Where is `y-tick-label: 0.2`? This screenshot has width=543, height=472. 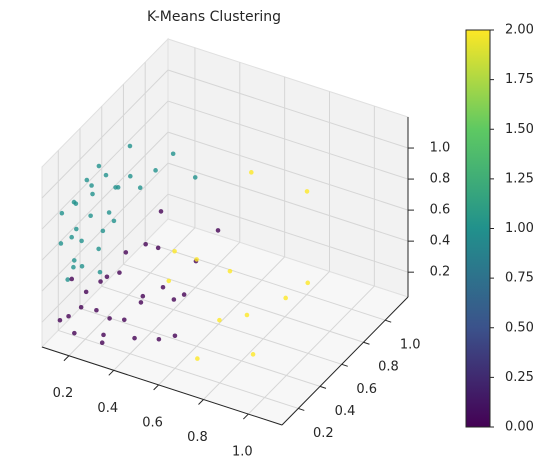
y-tick-label: 0.2 is located at coordinates (323, 433).